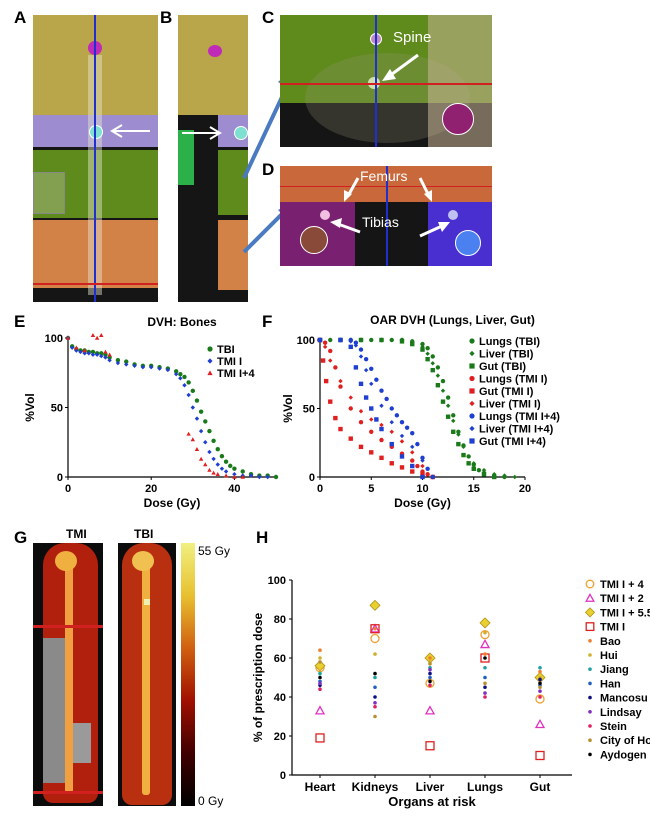  What do you see at coordinates (609, 656) in the screenshot?
I see `legend-label: Hui` at bounding box center [609, 656].